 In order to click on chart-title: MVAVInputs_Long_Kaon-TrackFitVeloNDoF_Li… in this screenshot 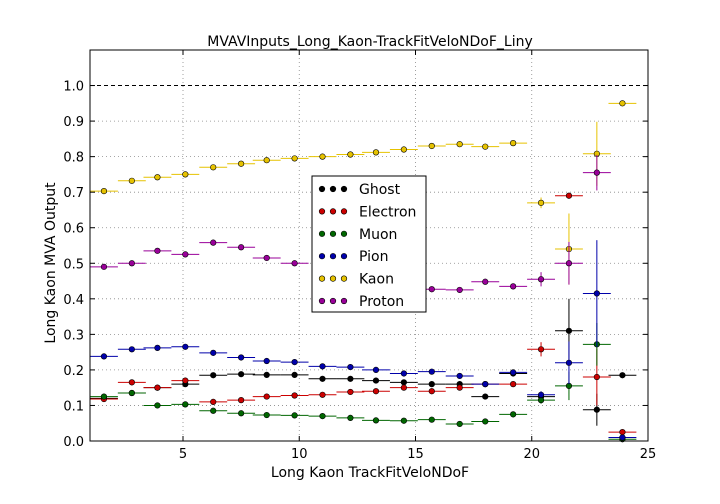, I will do `click(370, 42)`.